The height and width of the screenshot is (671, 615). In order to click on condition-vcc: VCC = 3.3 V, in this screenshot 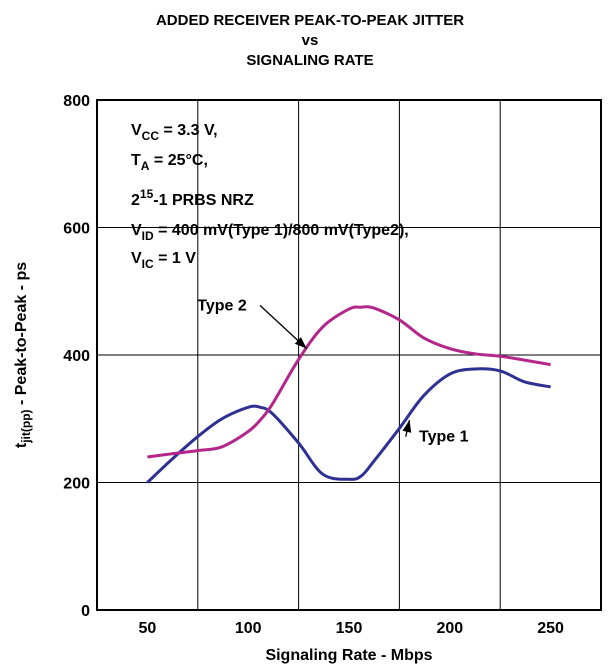, I will do `click(174, 132)`.